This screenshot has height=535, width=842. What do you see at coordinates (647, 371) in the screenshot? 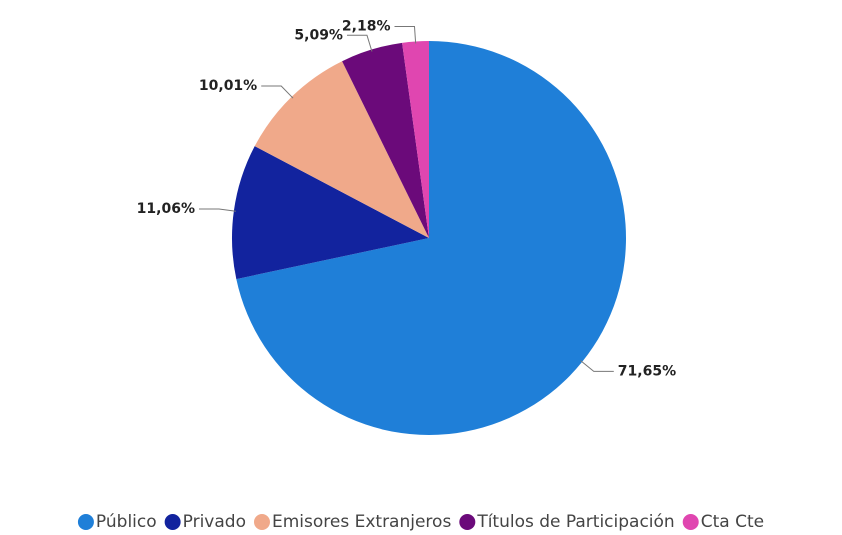
I see `data-label: 71,65%` at bounding box center [647, 371].